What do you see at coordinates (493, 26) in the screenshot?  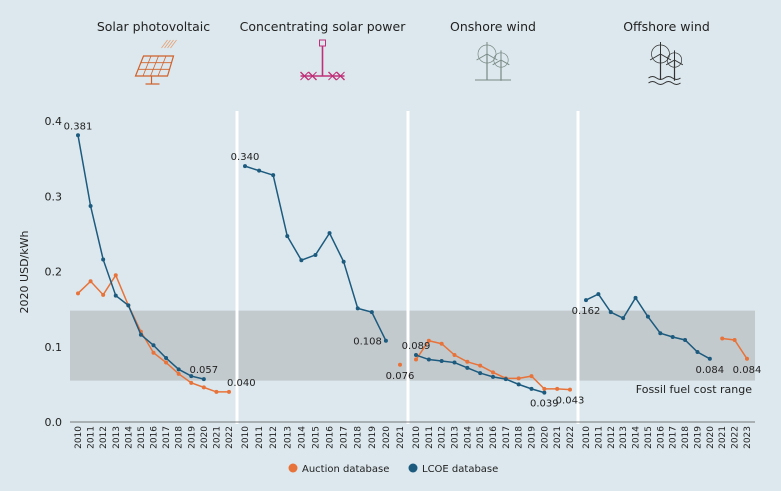 I see `panel-title: Onshore wind` at bounding box center [493, 26].